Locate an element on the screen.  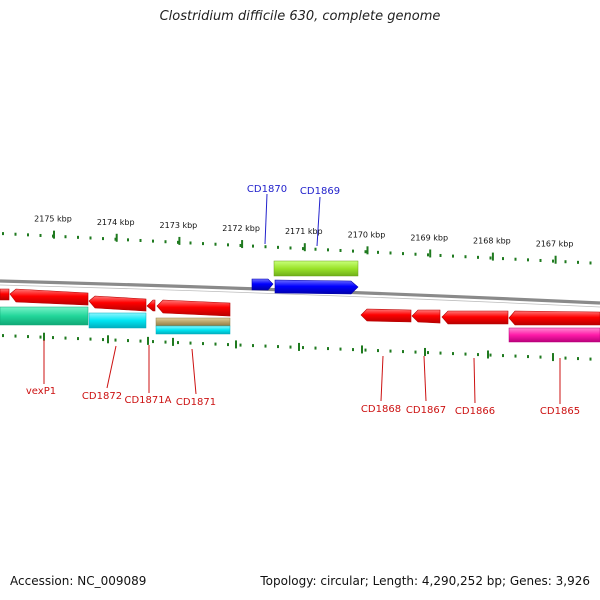
cd1868-gene-arrow is located at coordinates (386, 315).